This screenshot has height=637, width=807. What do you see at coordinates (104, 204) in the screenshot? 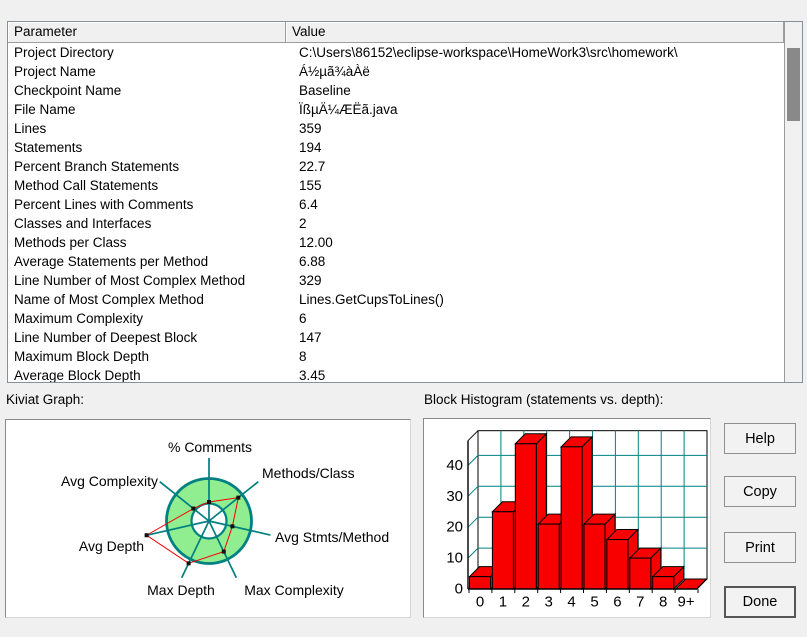
I see `parameter-cell: Percent Lines with Comments` at bounding box center [104, 204].